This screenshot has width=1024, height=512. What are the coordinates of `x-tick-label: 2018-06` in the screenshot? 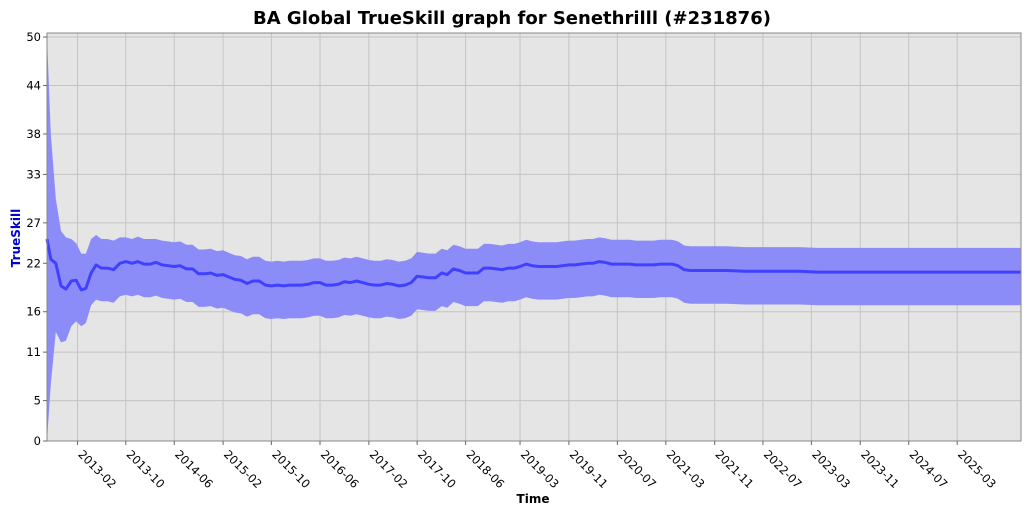 It's located at (485, 469).